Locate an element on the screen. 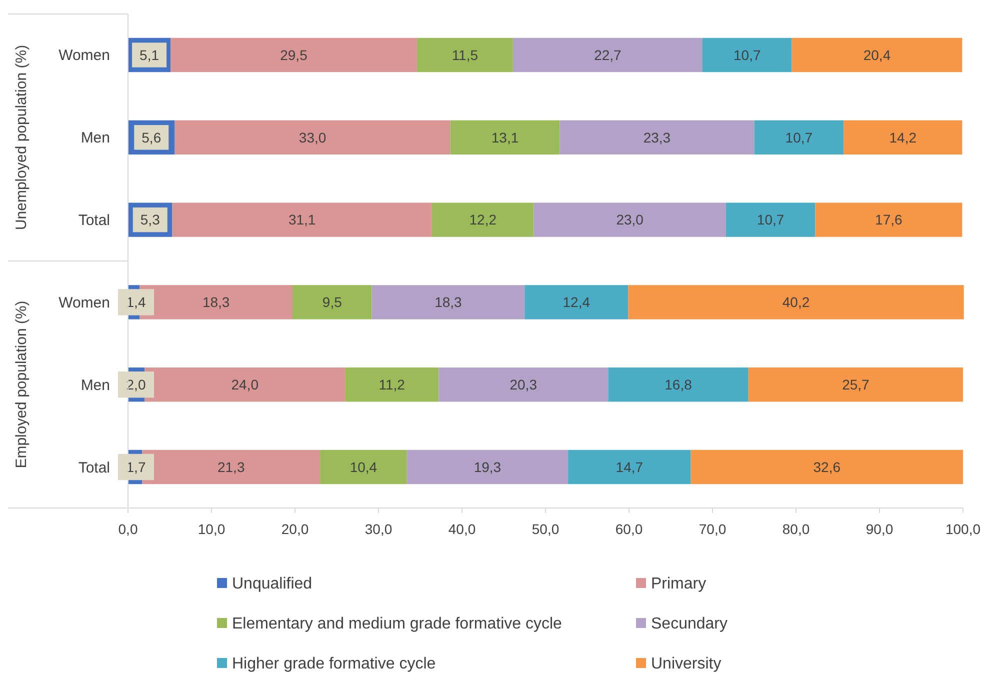 The width and height of the screenshot is (987, 673). data-label: 13,1 is located at coordinates (505, 137).